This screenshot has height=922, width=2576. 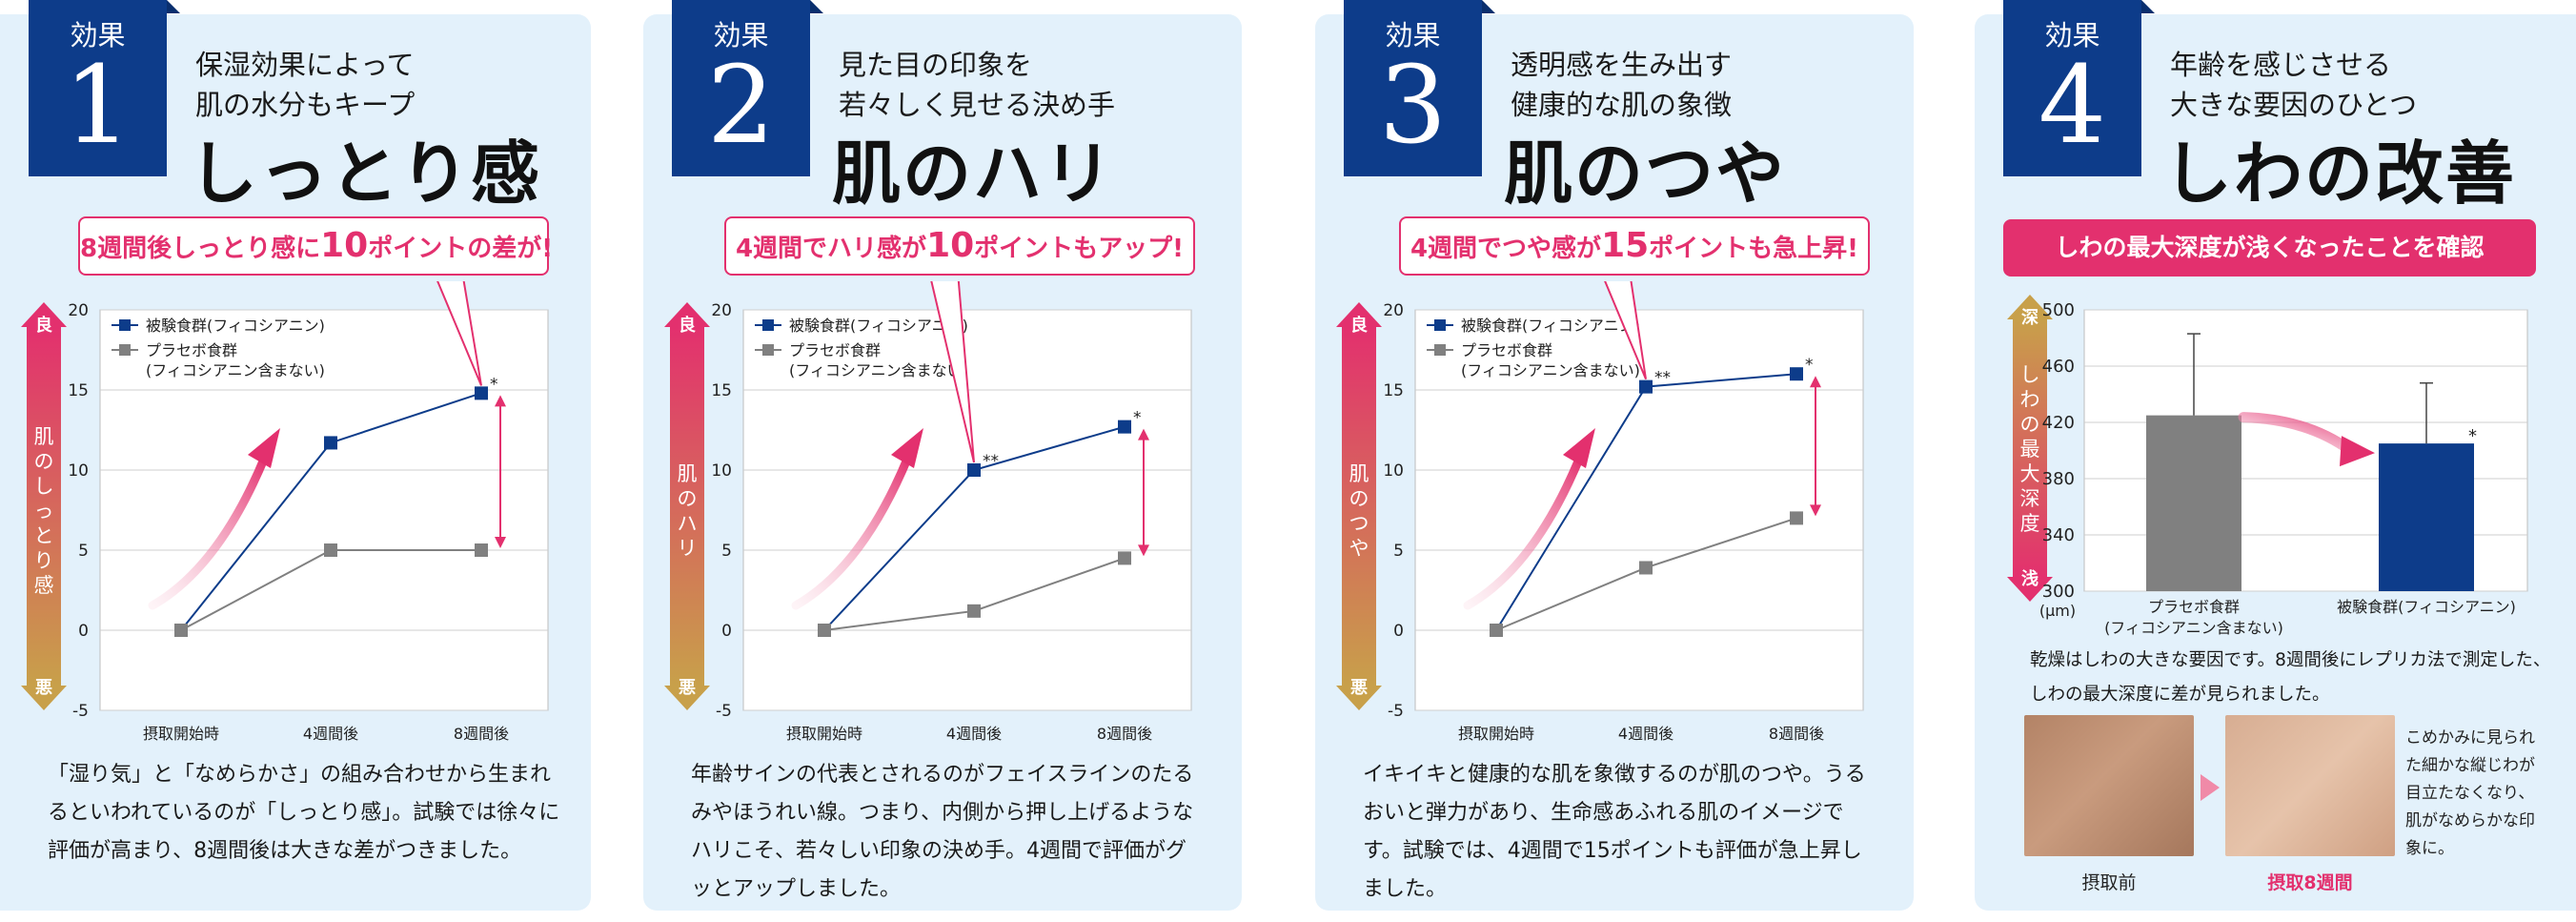 I want to click on y-tick-label: 380, so click(x=2059, y=479).